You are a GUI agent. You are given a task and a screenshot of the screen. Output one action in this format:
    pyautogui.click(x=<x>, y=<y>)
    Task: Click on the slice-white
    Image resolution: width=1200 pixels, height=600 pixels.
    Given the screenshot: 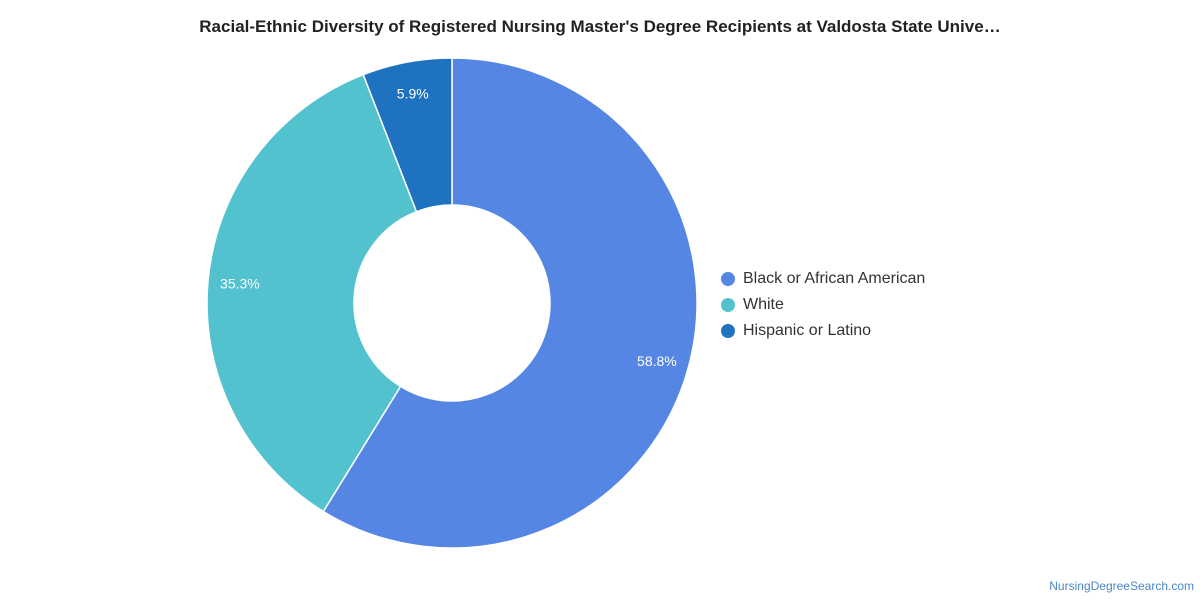 What is the action you would take?
    pyautogui.click(x=312, y=293)
    